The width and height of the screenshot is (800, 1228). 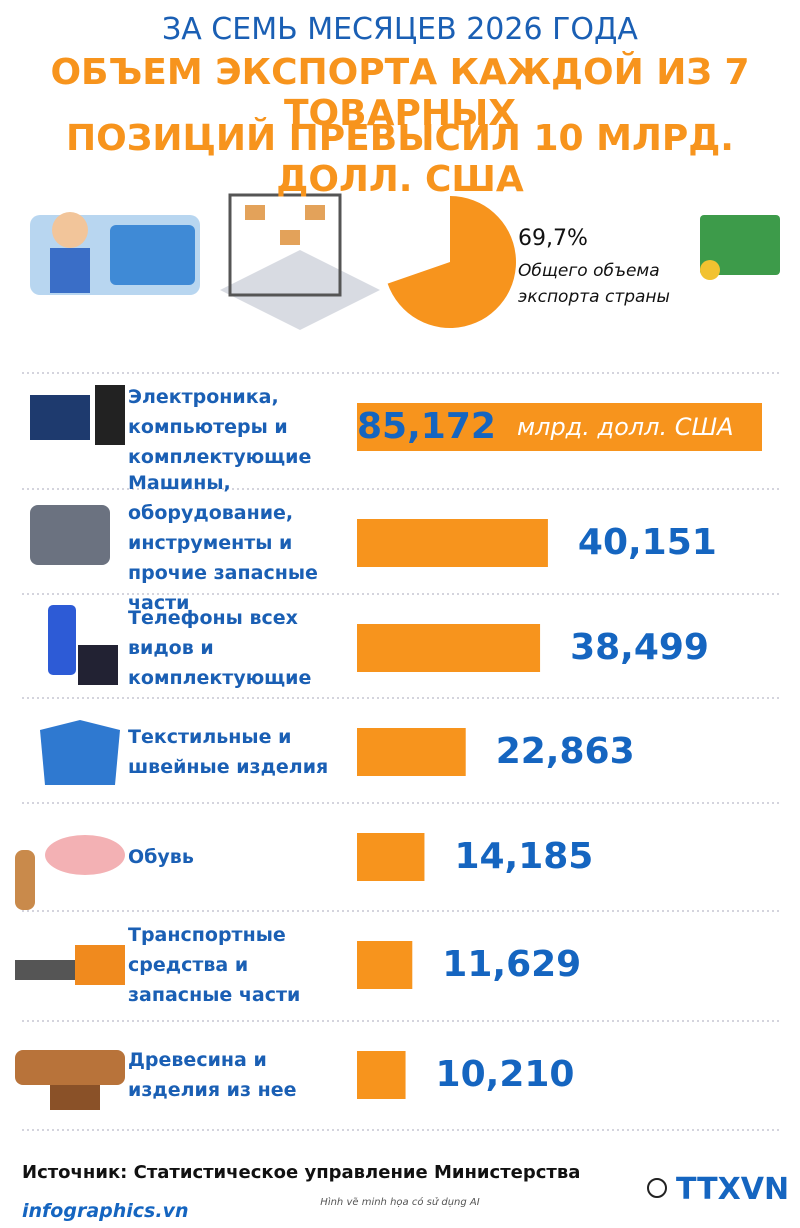 I want to click on title-line: ОБЪЕМ ЭКСПОРТА КАЖДОЙ ИЗ 7 ТОВАРНЫХ, so click(x=400, y=93).